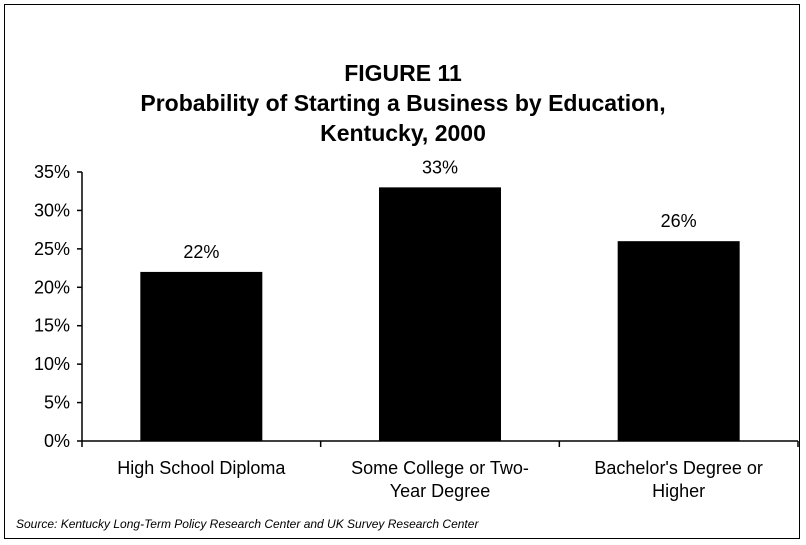  Describe the element at coordinates (201, 468) in the screenshot. I see `x-category-label: High School Diploma` at that location.